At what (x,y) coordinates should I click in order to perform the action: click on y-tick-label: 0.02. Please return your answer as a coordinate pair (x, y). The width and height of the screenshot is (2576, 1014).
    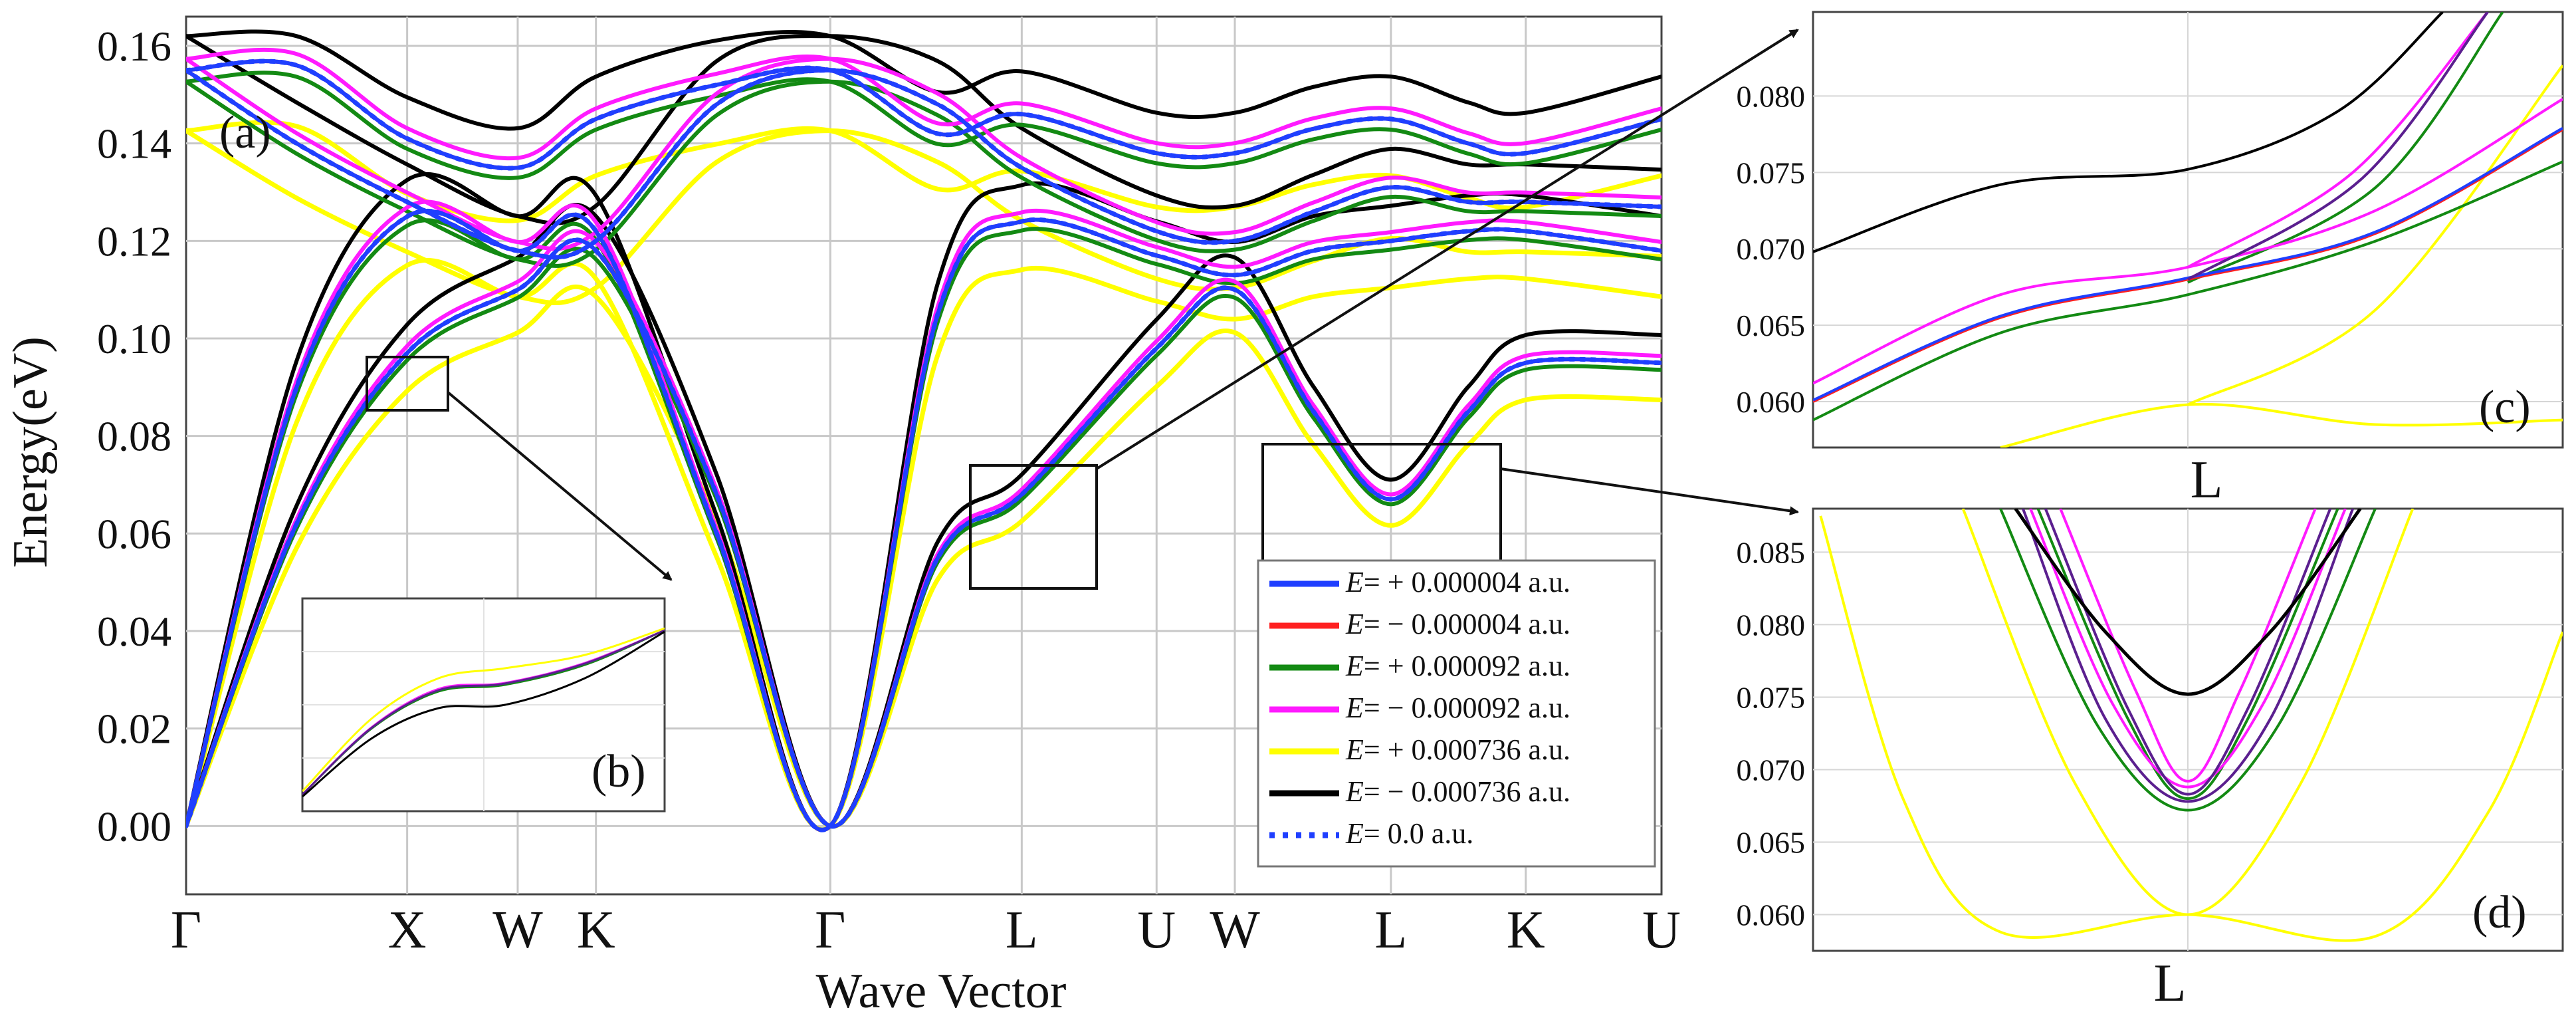
    Looking at the image, I should click on (134, 729).